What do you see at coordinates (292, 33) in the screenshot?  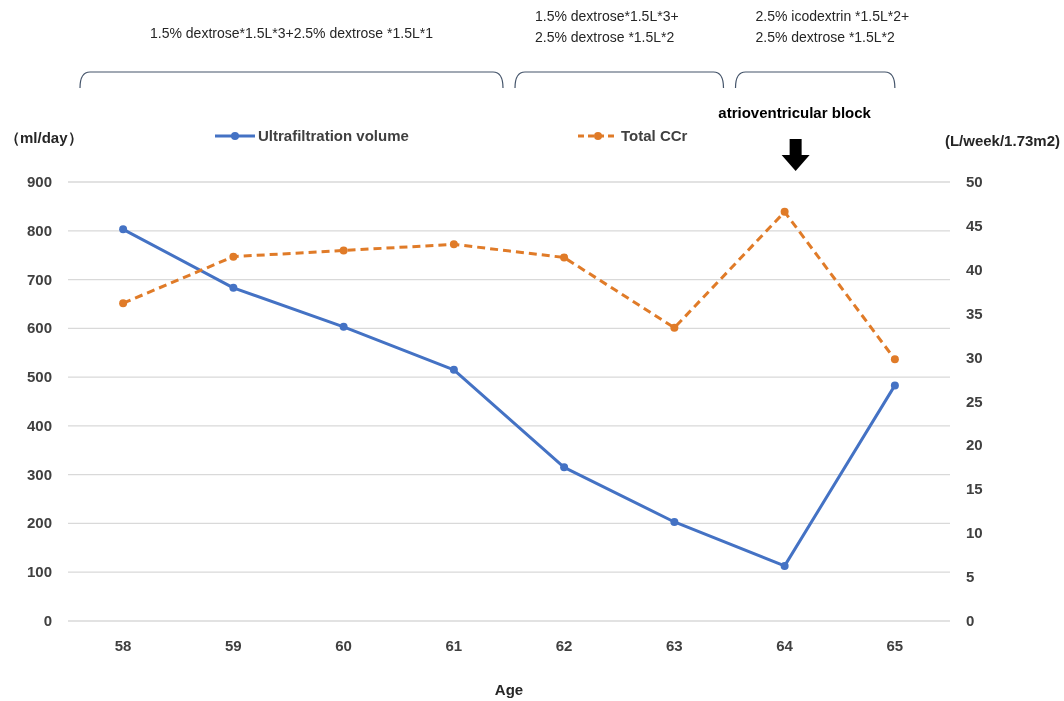 I see `text: 1.5% dextrose*1.5L*3+2.5% dextrose *1.5L*1` at bounding box center [292, 33].